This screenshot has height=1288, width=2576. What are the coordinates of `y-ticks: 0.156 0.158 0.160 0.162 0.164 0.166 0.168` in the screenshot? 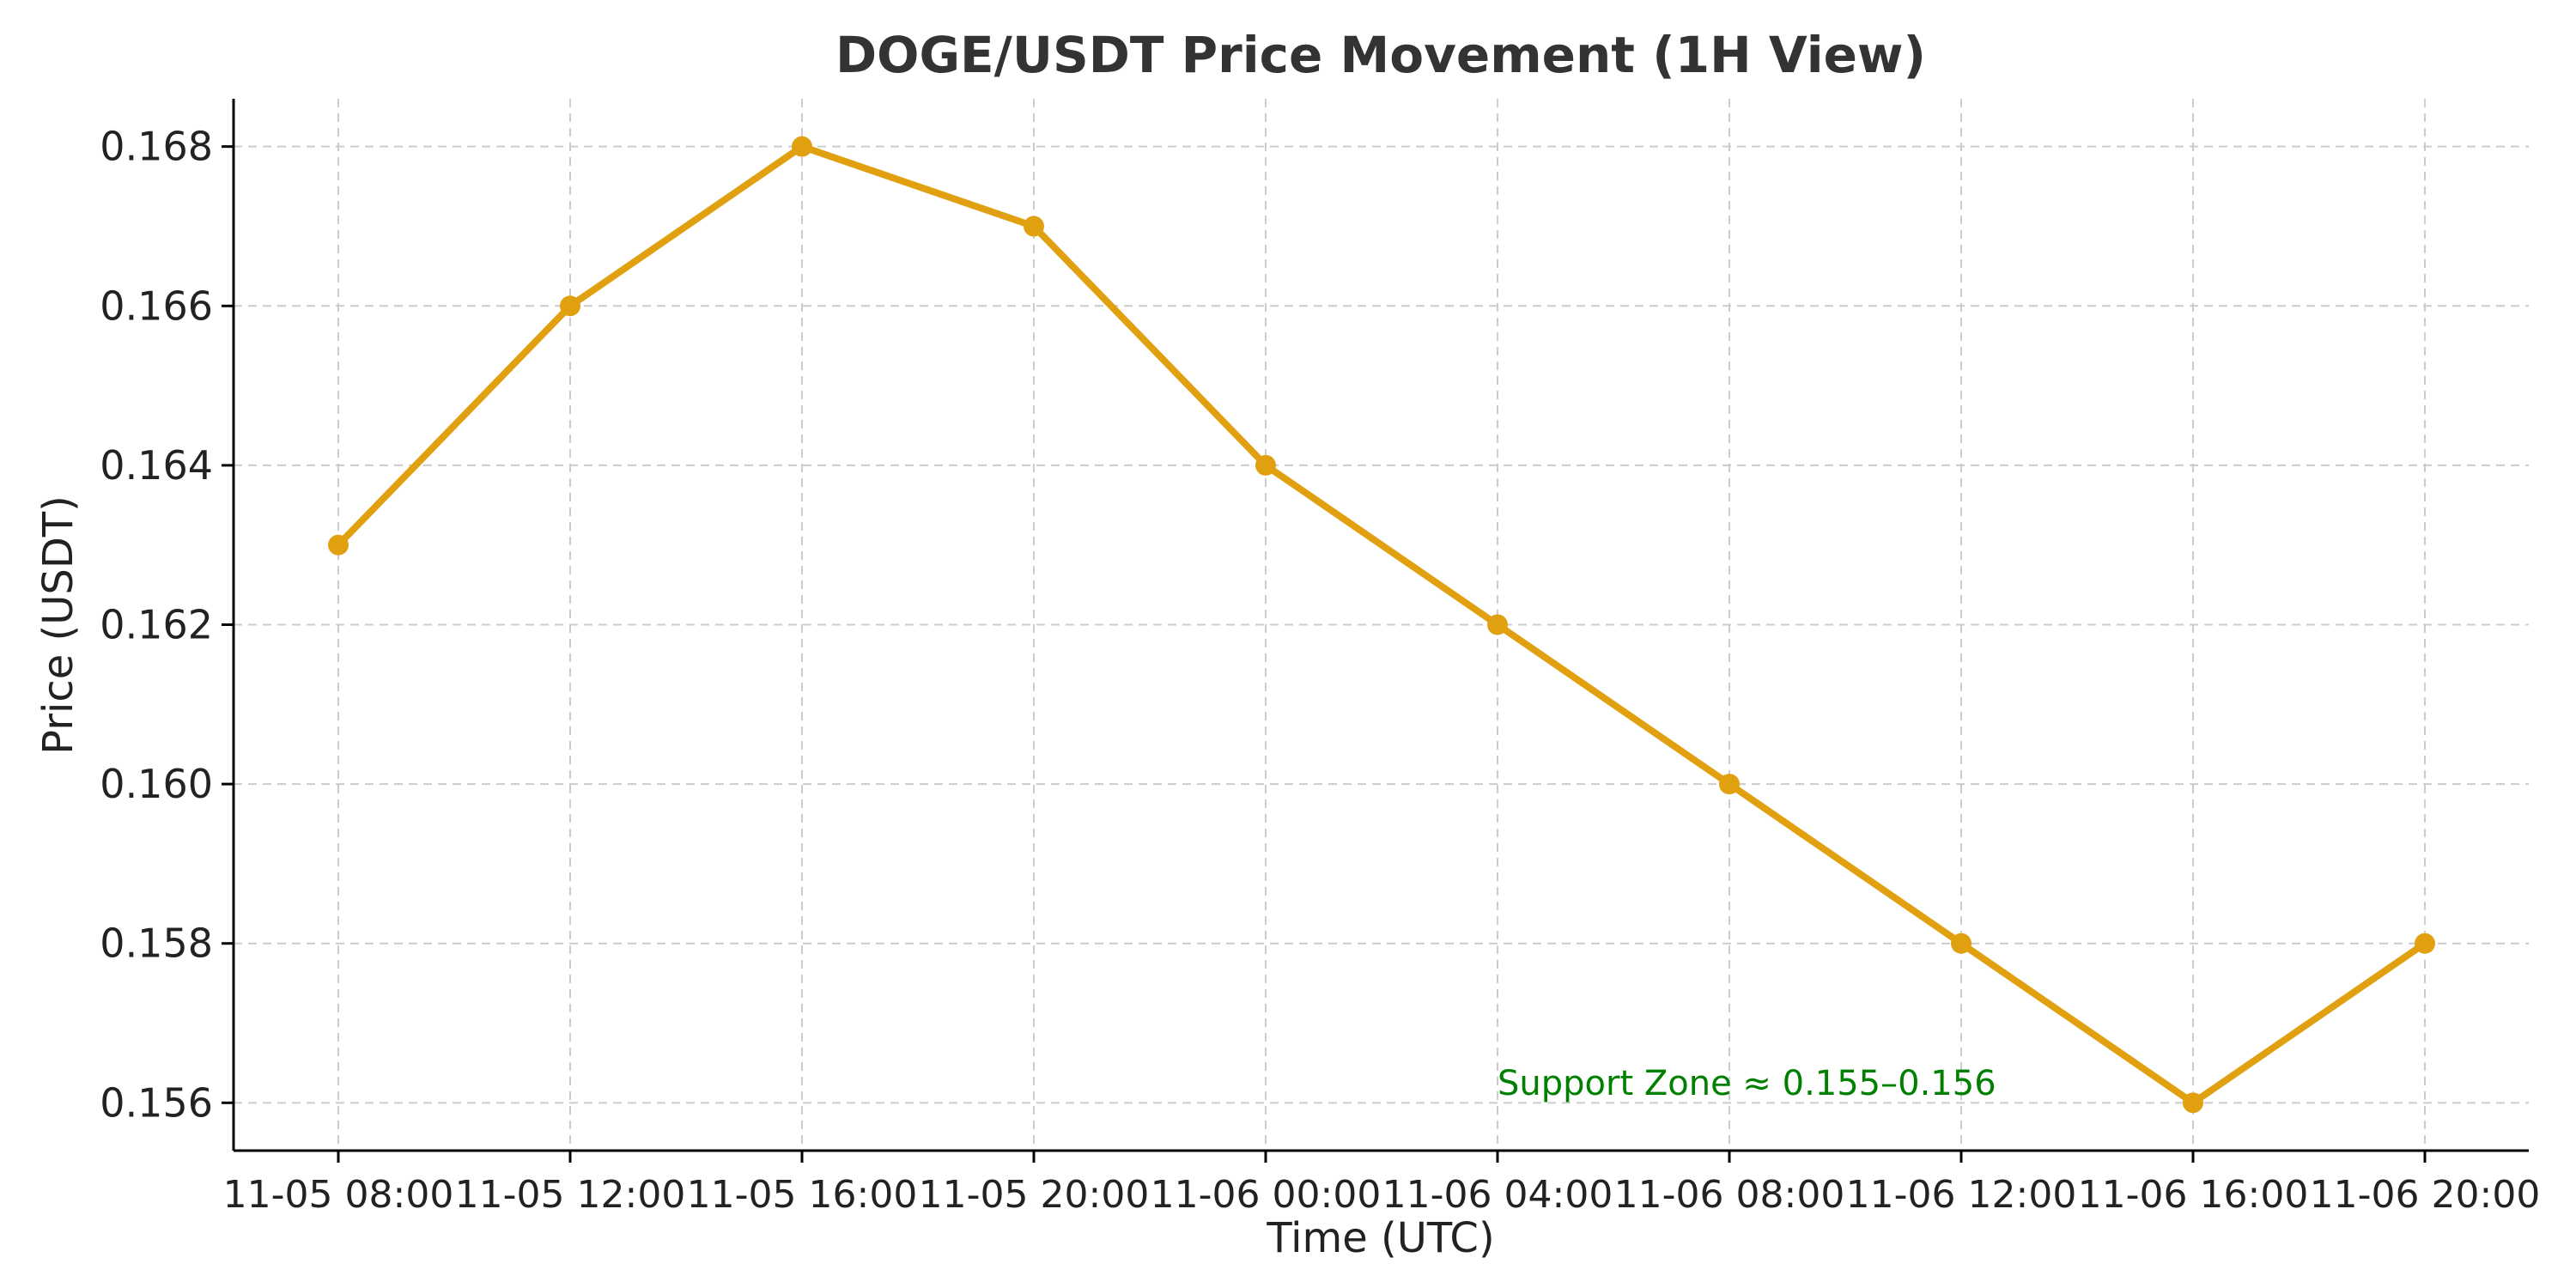 It's located at (167, 625).